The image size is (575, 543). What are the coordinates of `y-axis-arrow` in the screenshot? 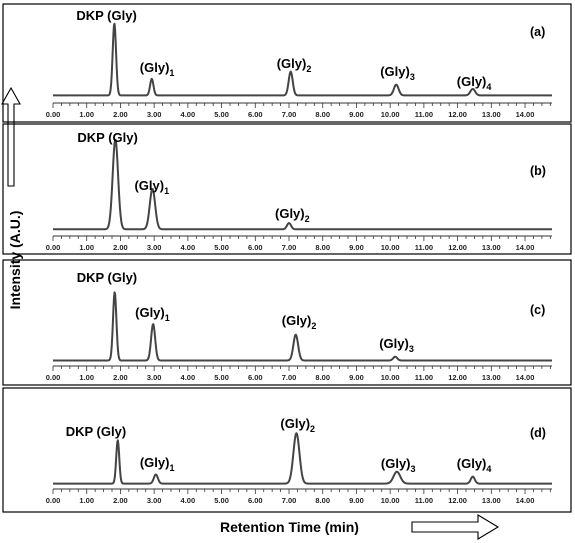 It's located at (11, 136).